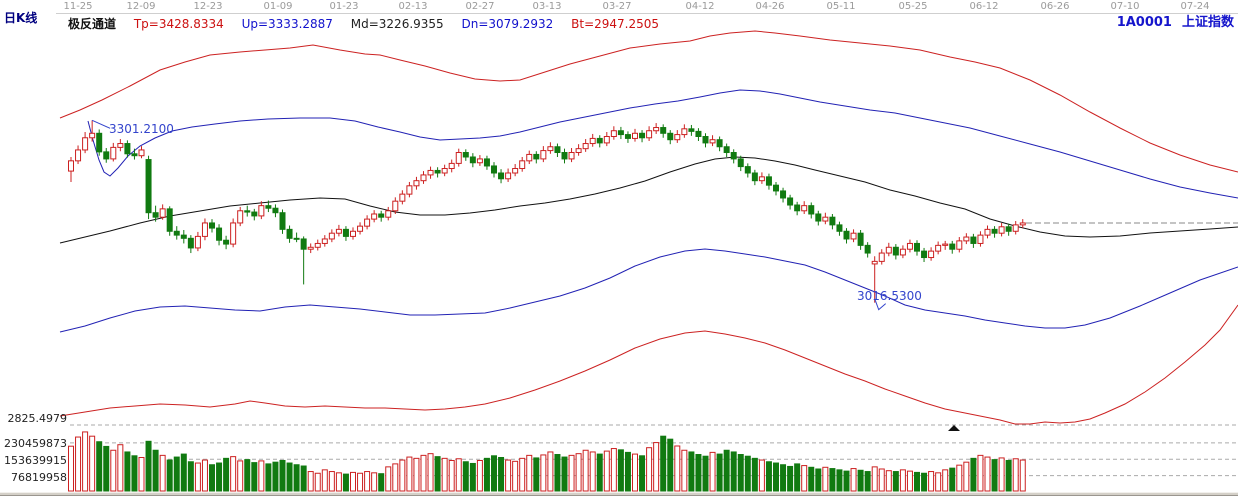 The height and width of the screenshot is (496, 1238). Describe the element at coordinates (344, 6) in the screenshot. I see `date-tick-label: 01-23` at that location.